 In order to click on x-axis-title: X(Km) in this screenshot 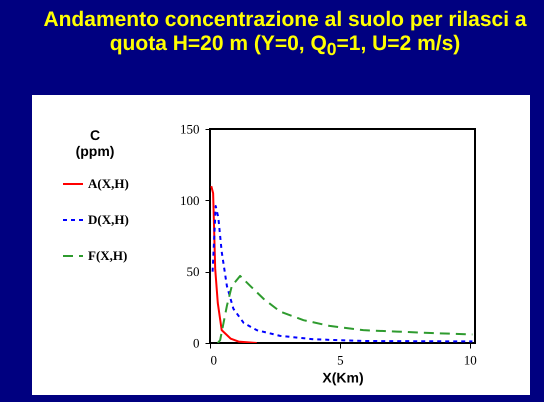, I will do `click(343, 378)`.